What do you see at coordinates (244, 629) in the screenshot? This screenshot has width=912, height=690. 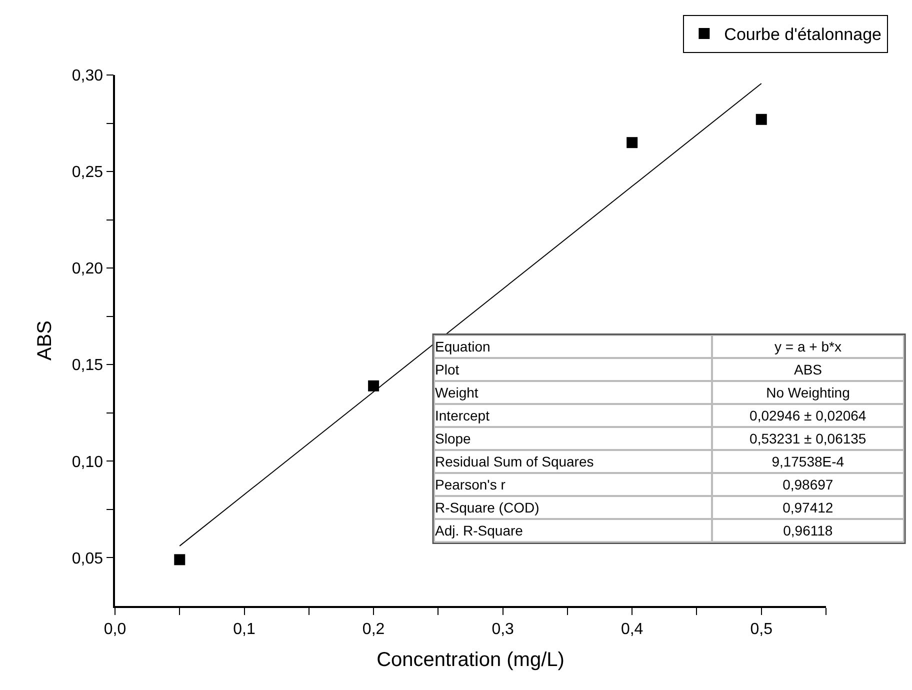 I see `x-tick-label: 0,1` at bounding box center [244, 629].